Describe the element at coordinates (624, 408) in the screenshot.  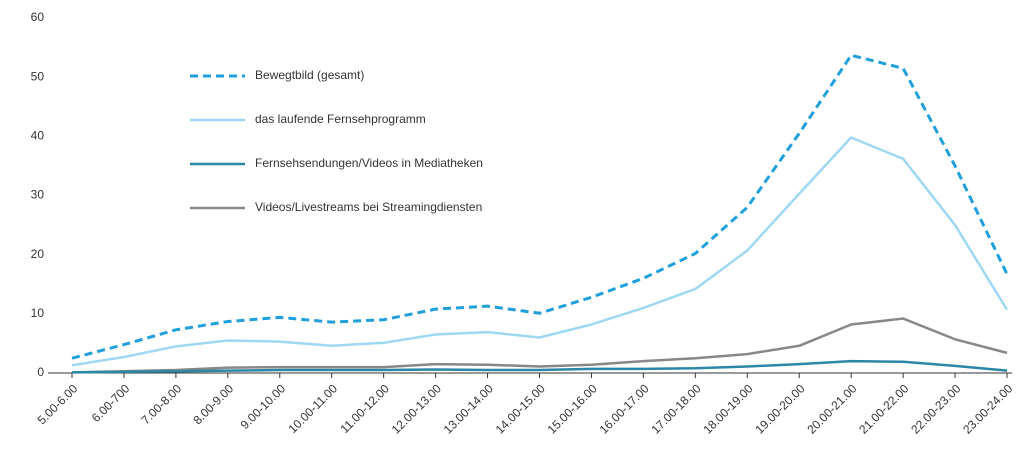
I see `x-tick-label: 16.00-17.00` at that location.